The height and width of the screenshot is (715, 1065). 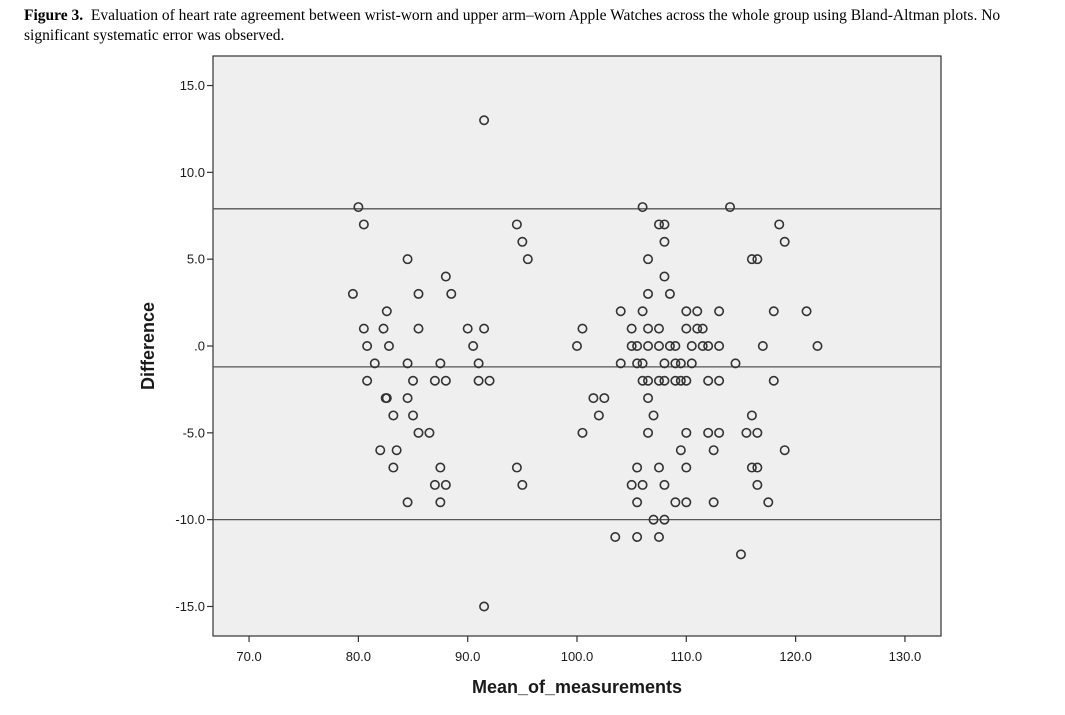 I want to click on x-tick-label: 80.0, so click(x=358, y=656).